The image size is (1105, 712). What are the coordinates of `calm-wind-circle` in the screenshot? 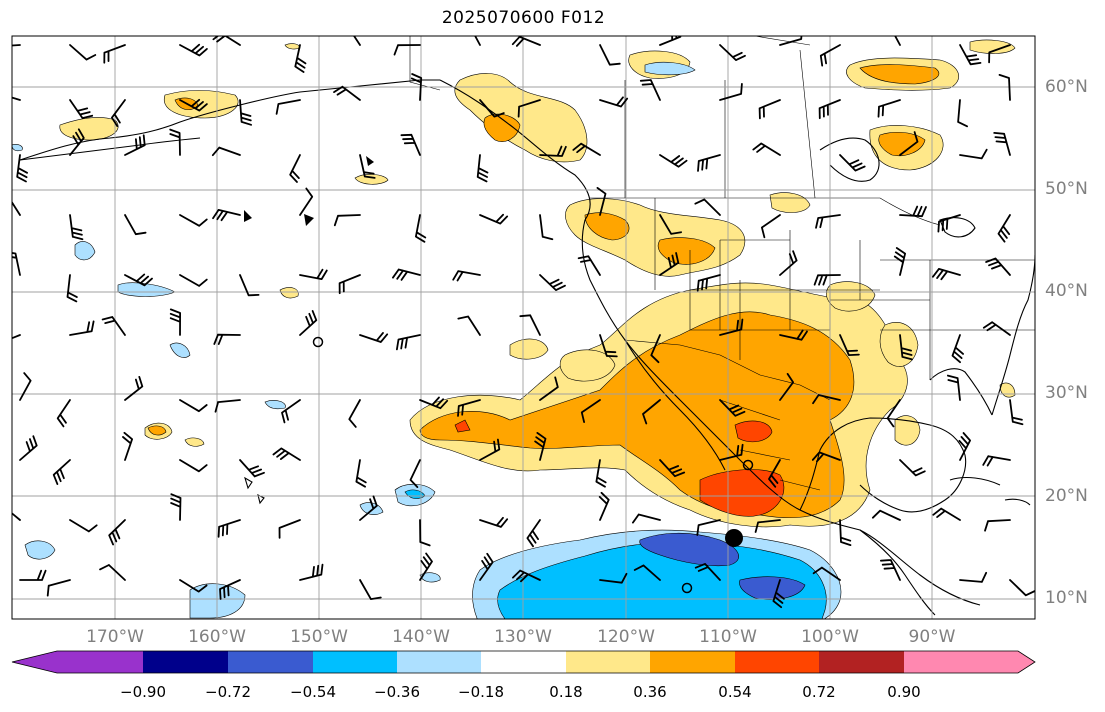 It's located at (748, 465).